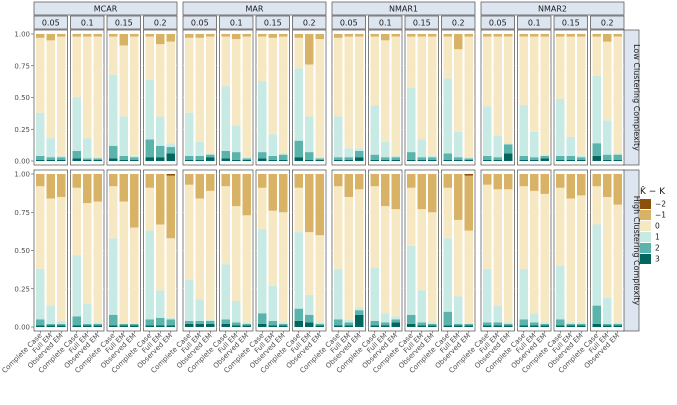 Image resolution: width=677 pixels, height=405 pixels. I want to click on strip-row-label: Low Clustering Complexity, so click(636, 97).